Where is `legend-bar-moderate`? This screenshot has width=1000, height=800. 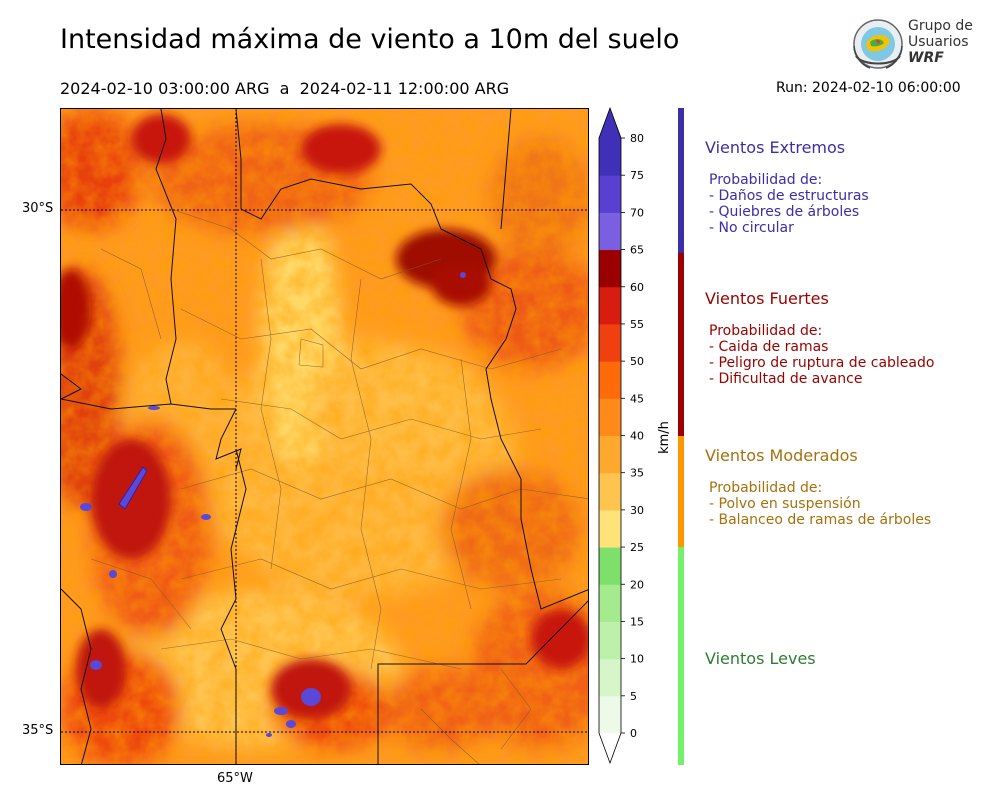
legend-bar-moderate is located at coordinates (681, 491).